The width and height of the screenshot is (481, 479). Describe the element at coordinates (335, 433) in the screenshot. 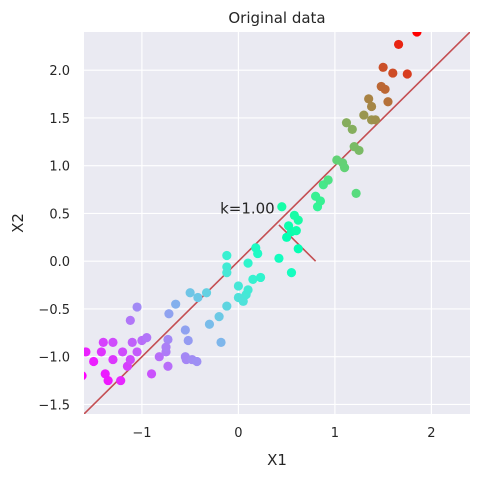

I see `x-tick-label: 1` at that location.